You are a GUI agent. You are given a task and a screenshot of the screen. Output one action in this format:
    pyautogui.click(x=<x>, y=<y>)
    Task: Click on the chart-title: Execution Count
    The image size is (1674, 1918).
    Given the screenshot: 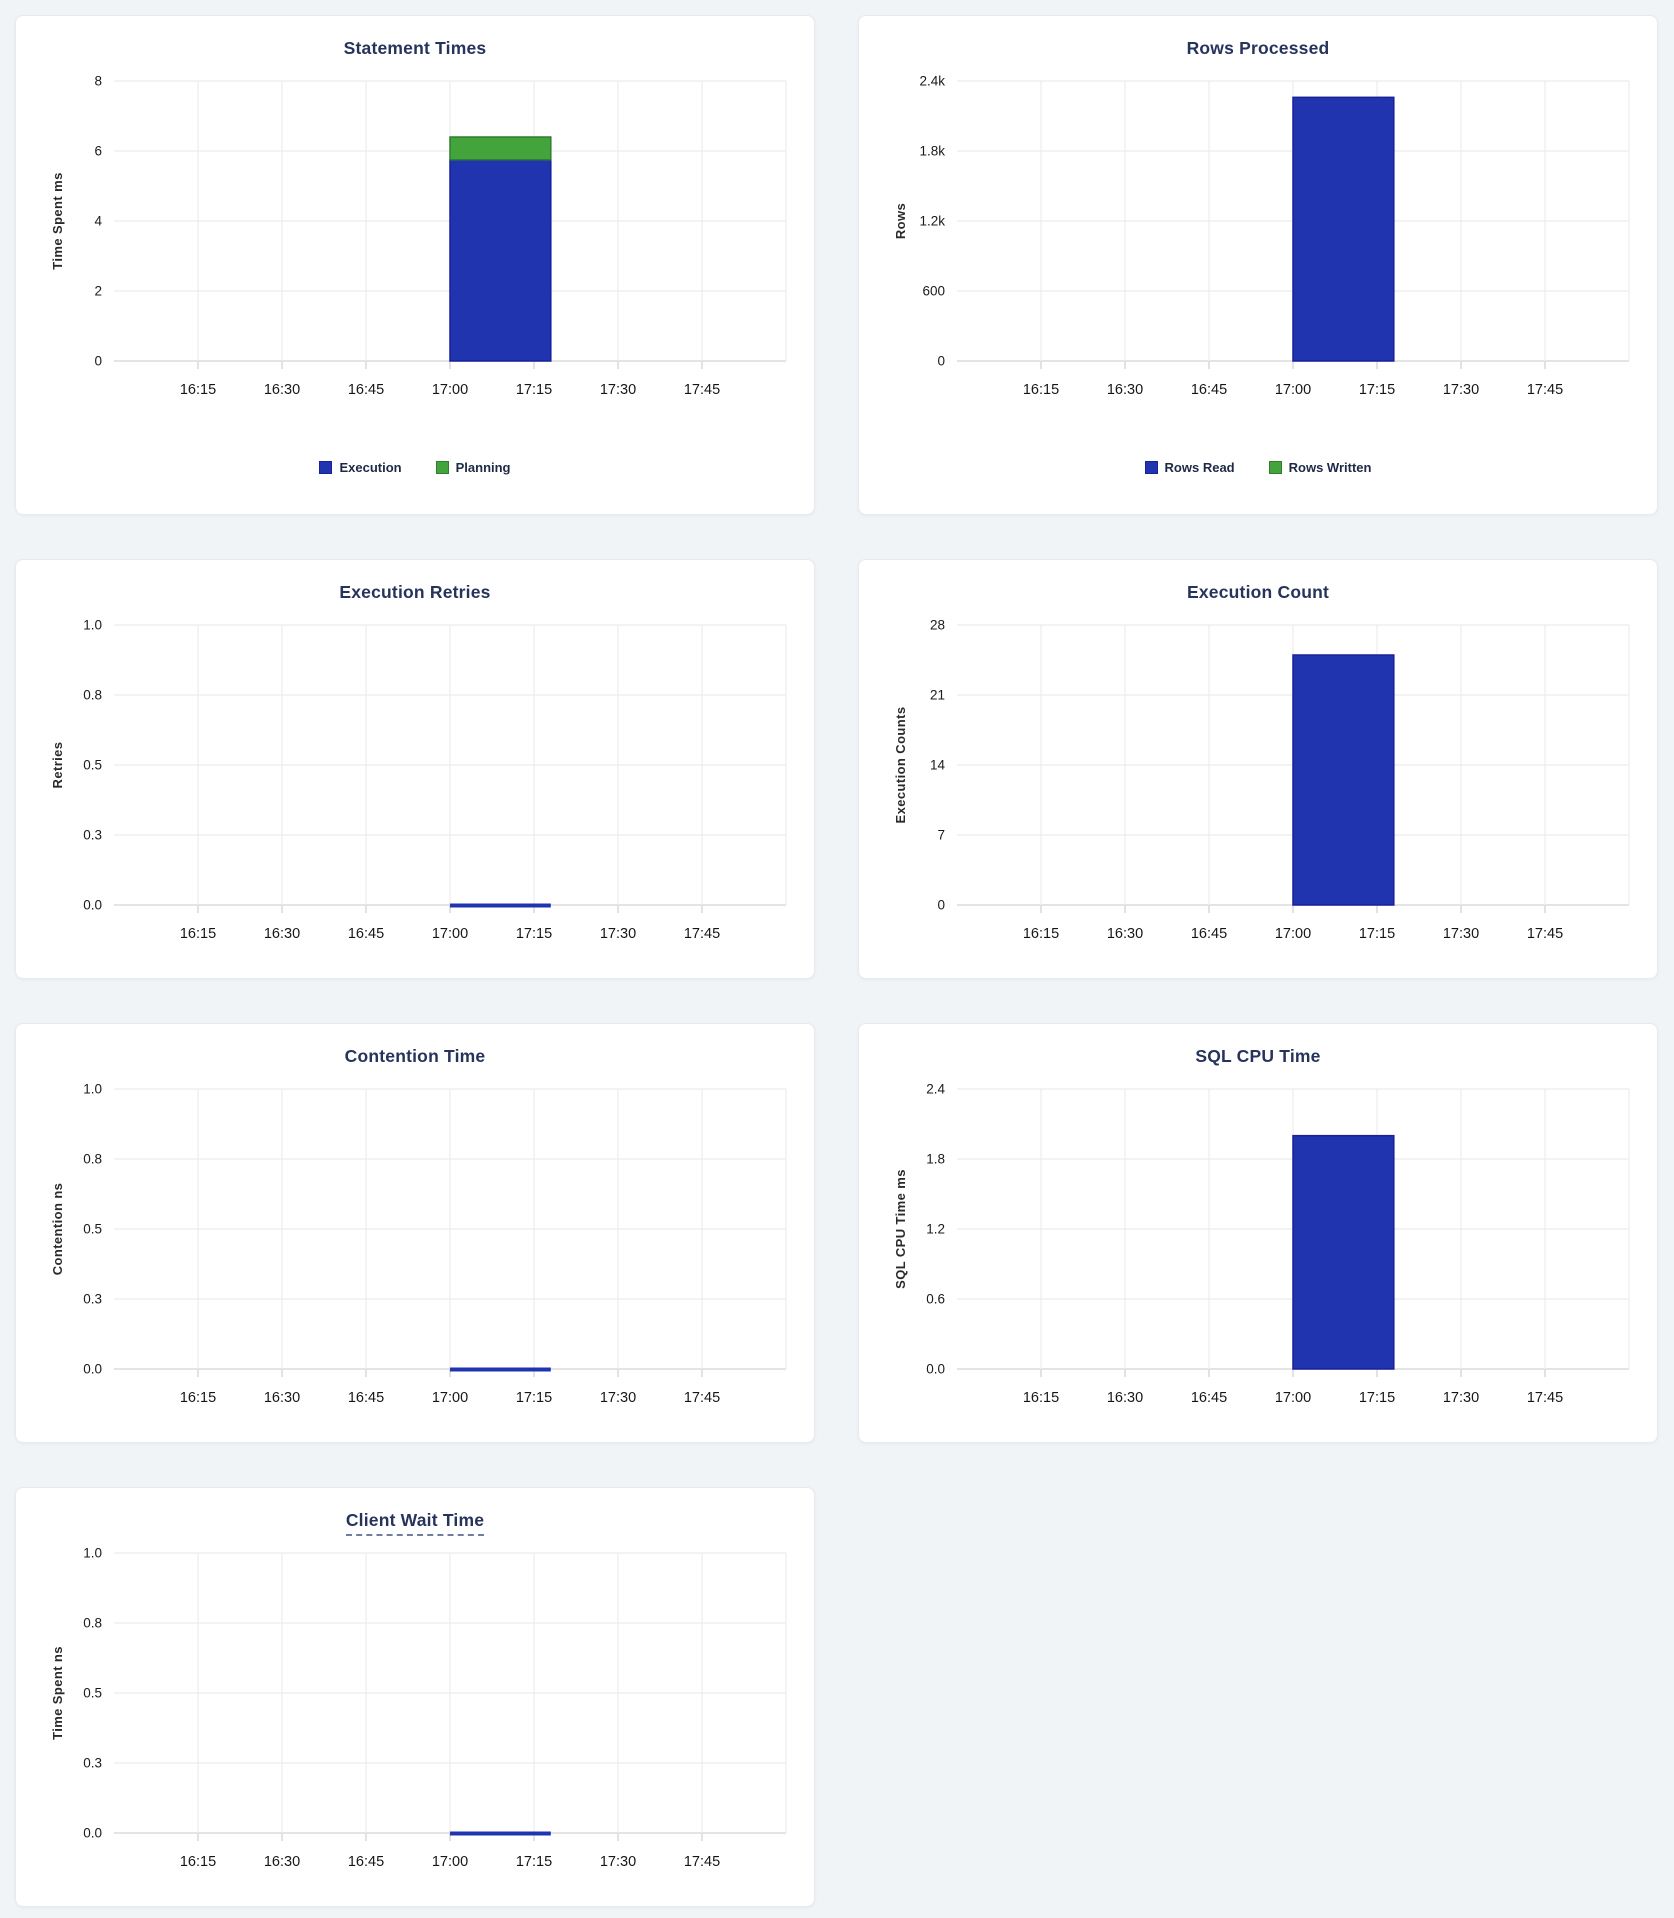 What is the action you would take?
    pyautogui.click(x=1258, y=580)
    